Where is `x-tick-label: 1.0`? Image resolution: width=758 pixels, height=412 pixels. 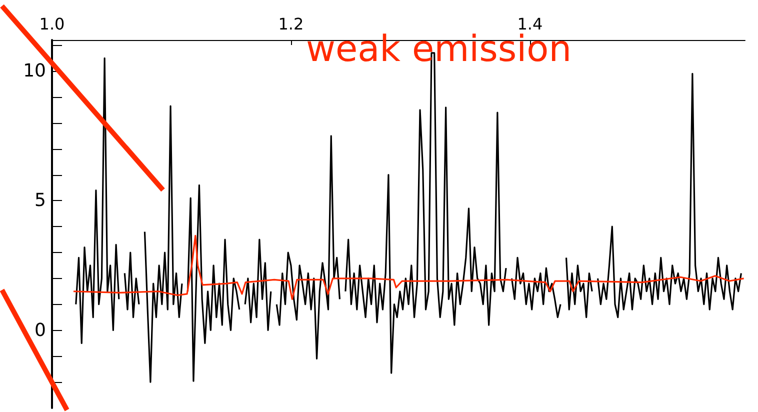
x-tick-label: 1.0 is located at coordinates (52, 24).